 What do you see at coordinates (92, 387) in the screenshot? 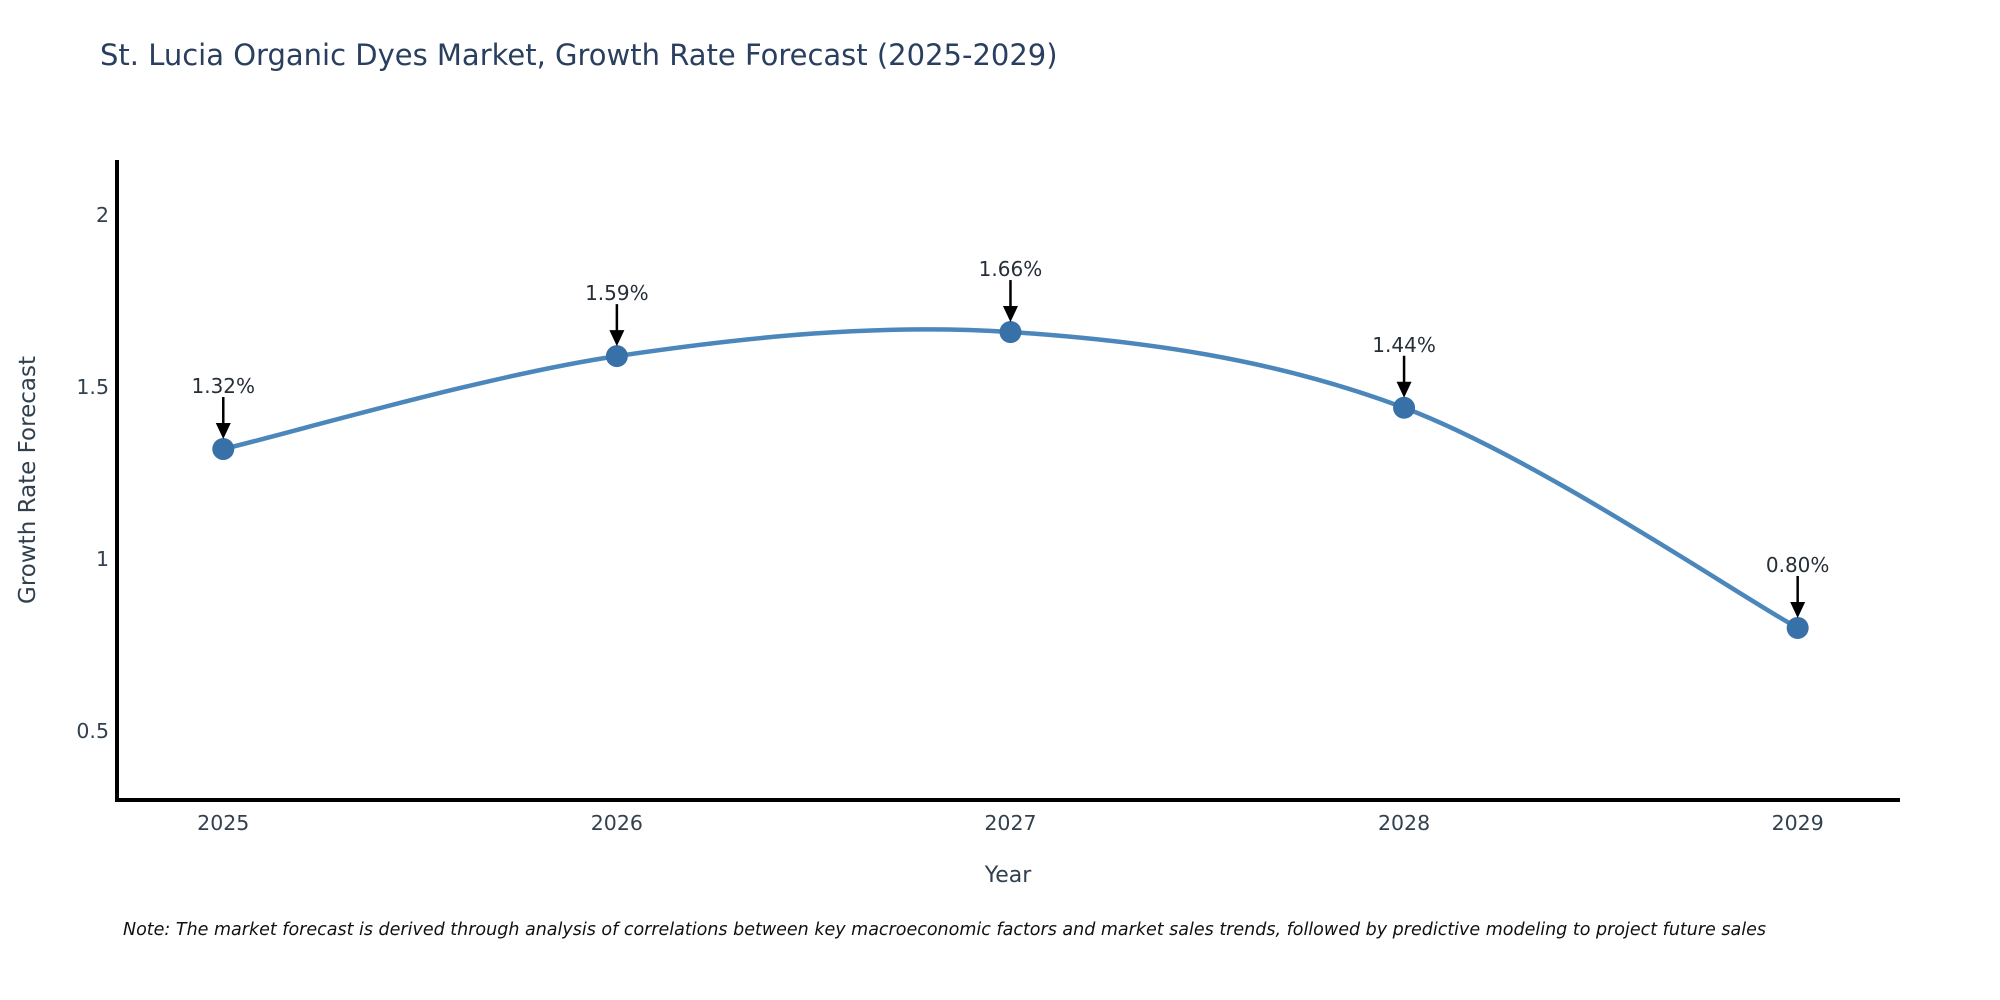
I see `y-tick-label-1.5: 1.5` at bounding box center [92, 387].